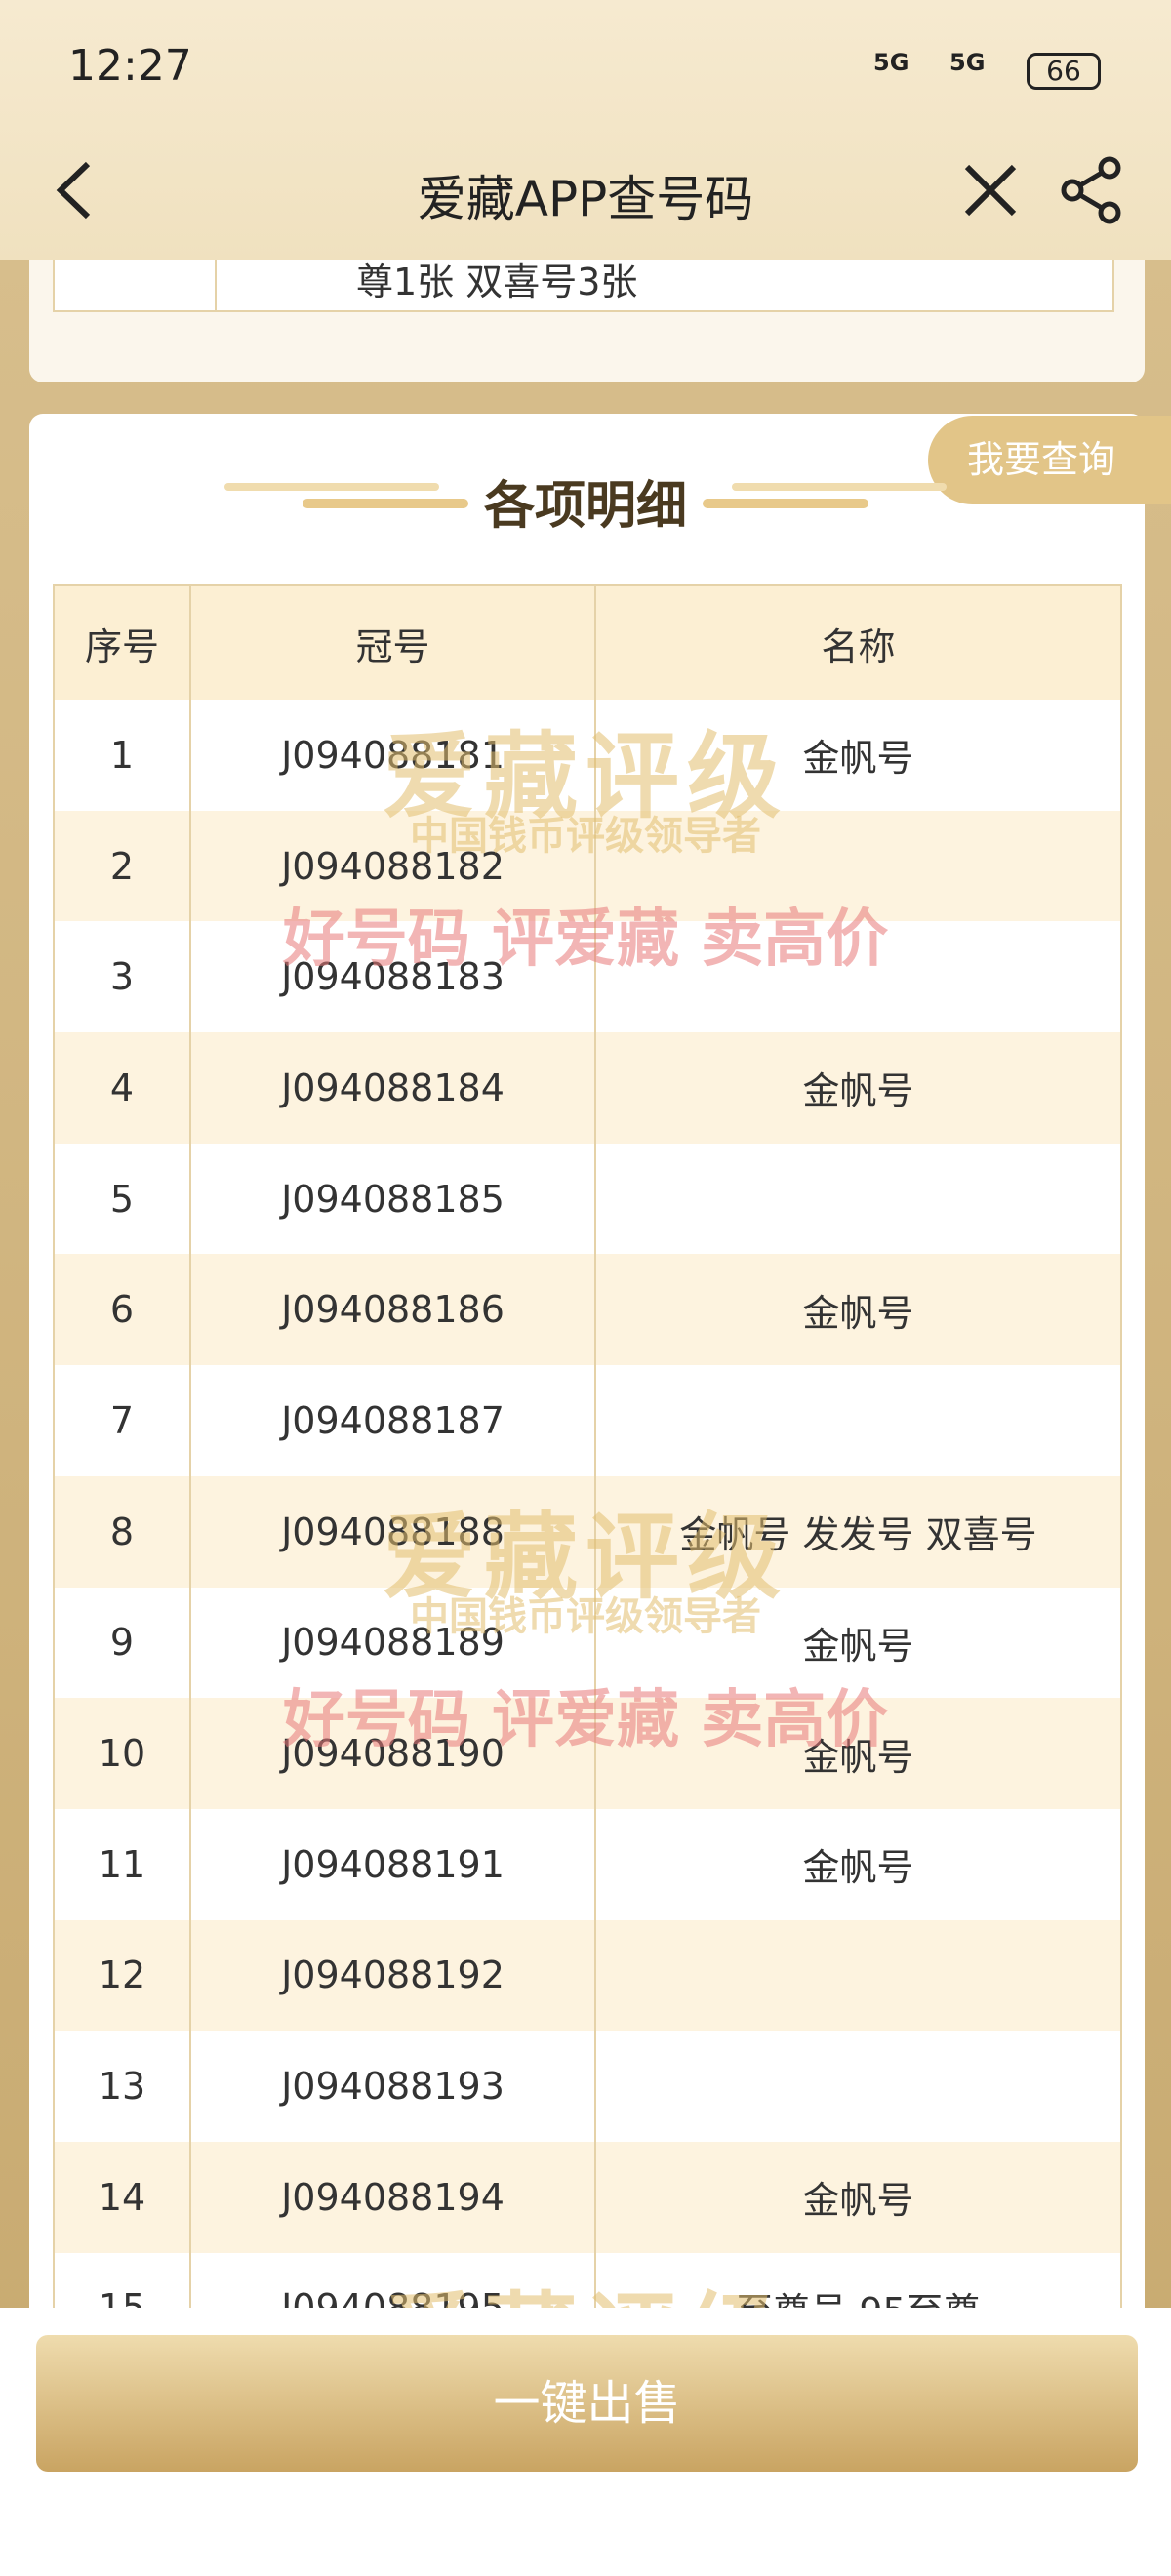  Describe the element at coordinates (587, 2403) in the screenshot. I see `sell-button: 一键出售` at that location.